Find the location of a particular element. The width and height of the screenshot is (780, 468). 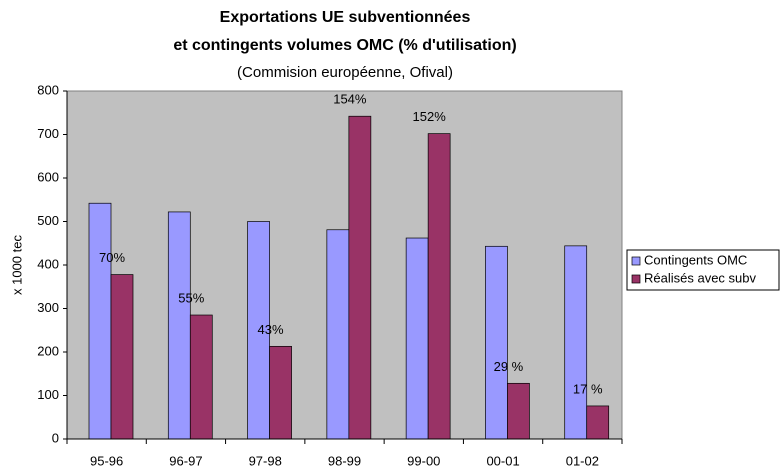

x-tick-label: 98-99 is located at coordinates (344, 460).